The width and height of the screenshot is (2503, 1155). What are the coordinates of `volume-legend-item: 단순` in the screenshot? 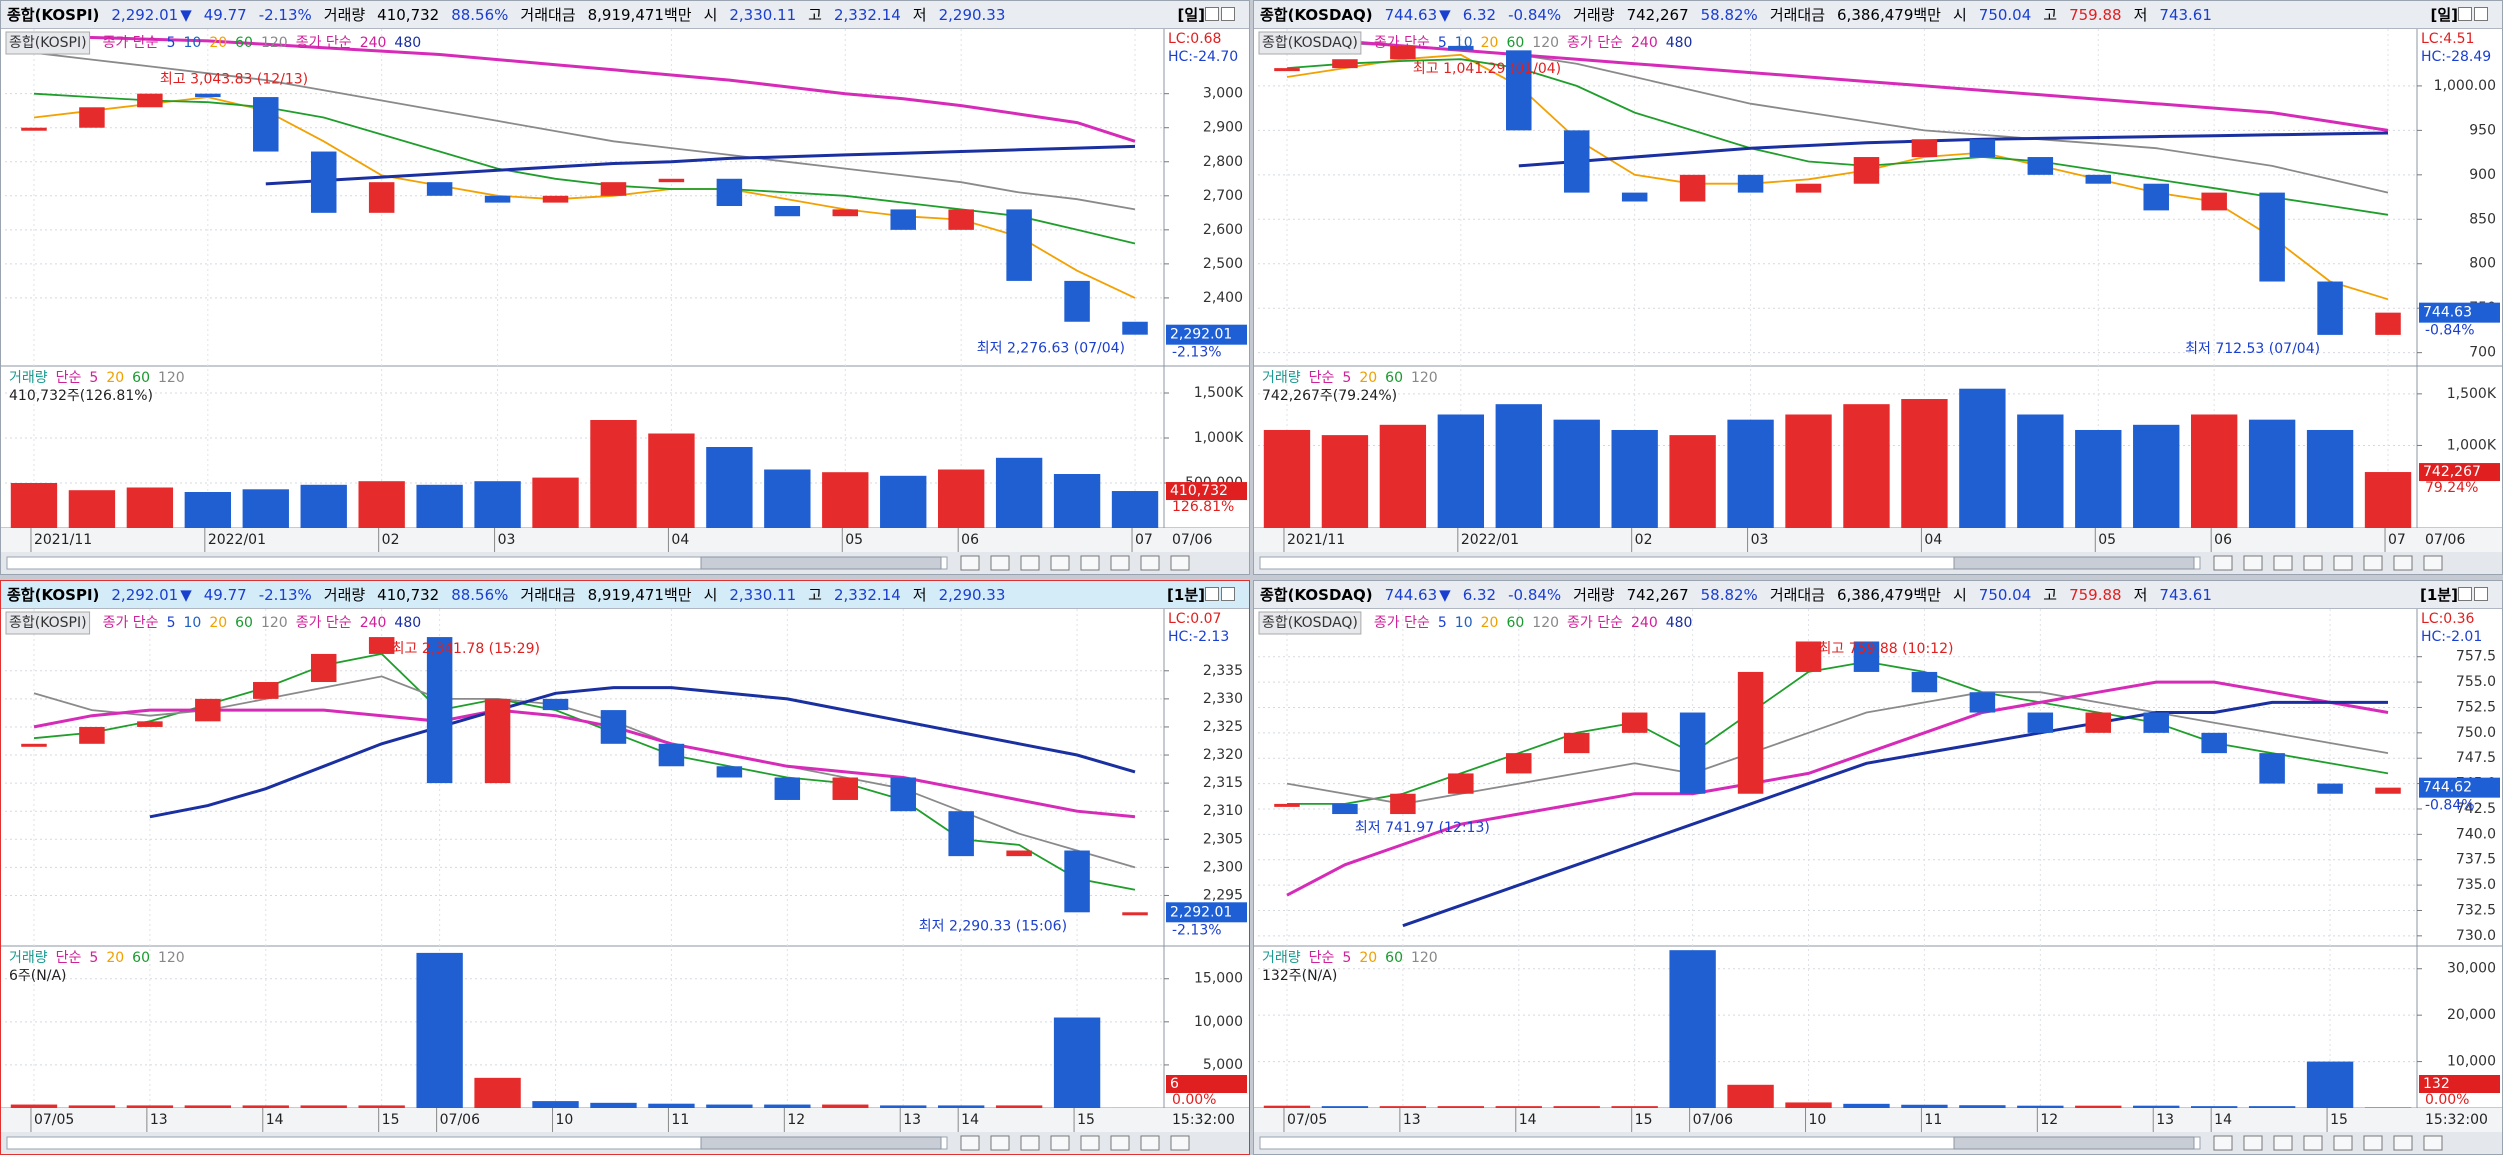 It's located at (69, 378).